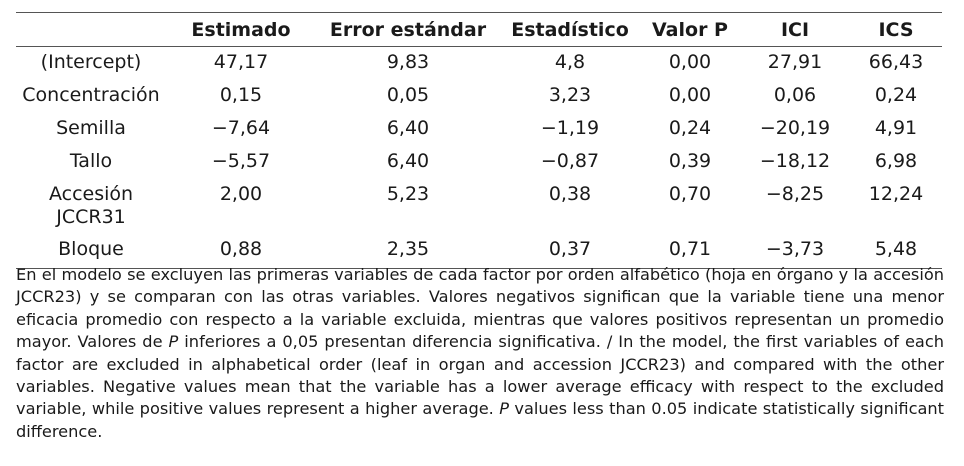 The image size is (964, 466). Describe the element at coordinates (795, 194) in the screenshot. I see `cell-ici: −8,25` at that location.